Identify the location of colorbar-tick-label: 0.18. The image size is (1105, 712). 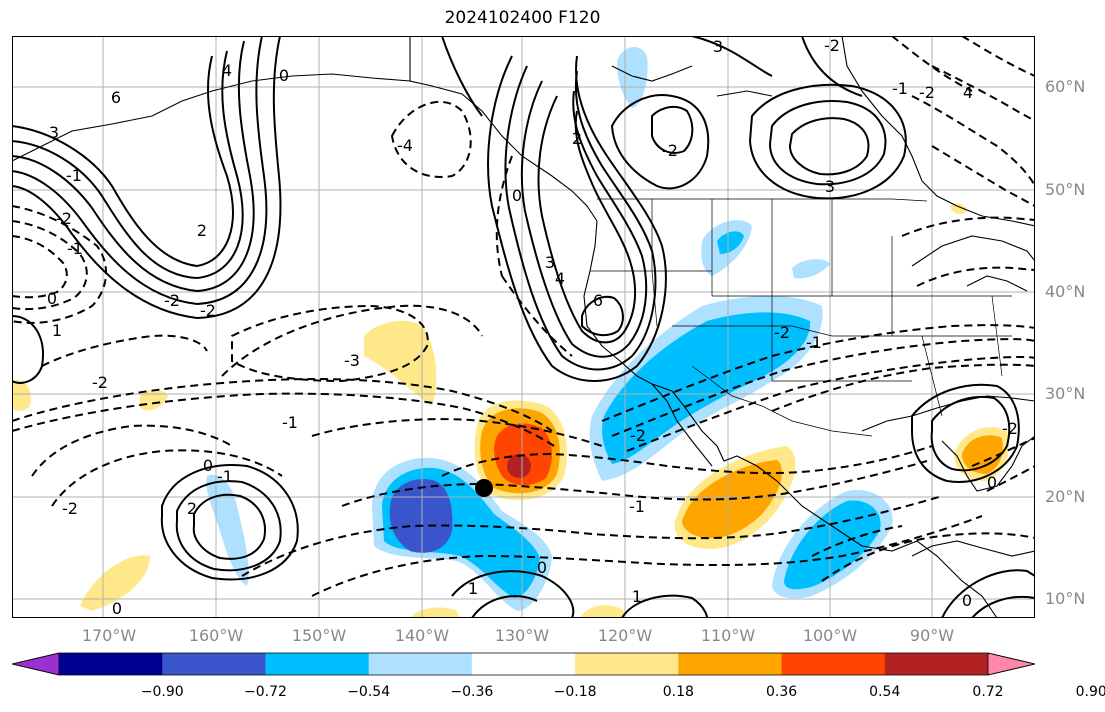
(678, 692).